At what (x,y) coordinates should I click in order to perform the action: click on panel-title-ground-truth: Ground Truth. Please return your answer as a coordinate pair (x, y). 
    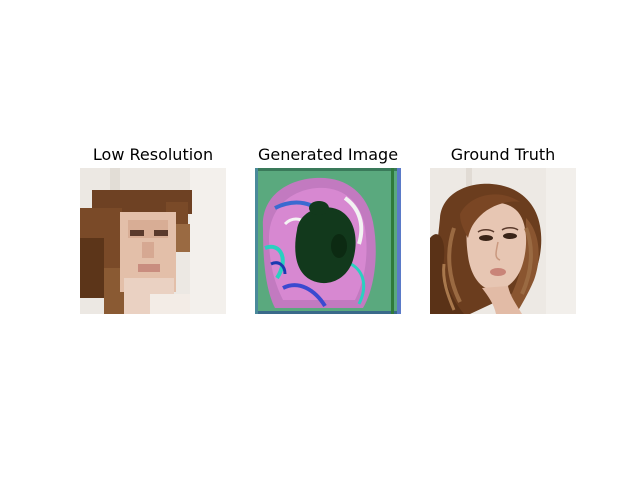
    Looking at the image, I should click on (503, 154).